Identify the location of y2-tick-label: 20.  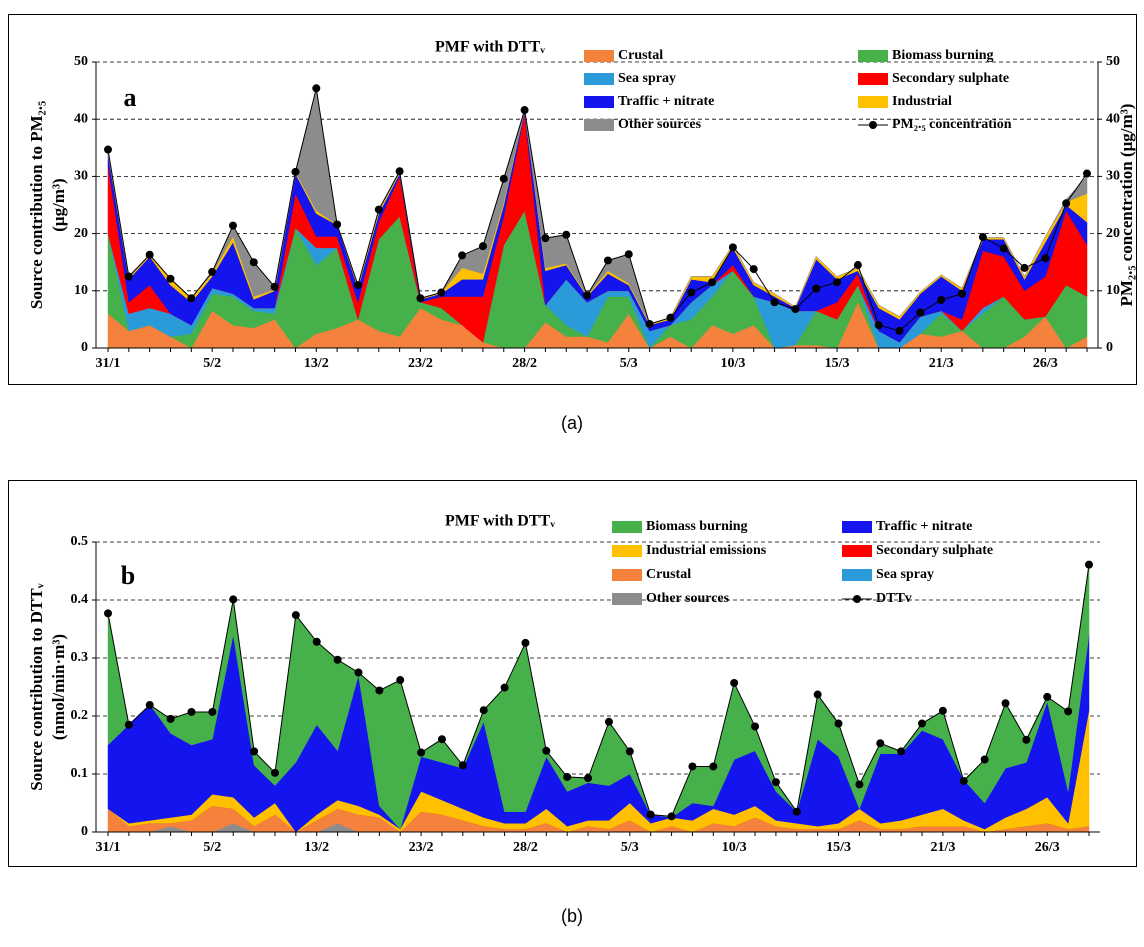
(1113, 233).